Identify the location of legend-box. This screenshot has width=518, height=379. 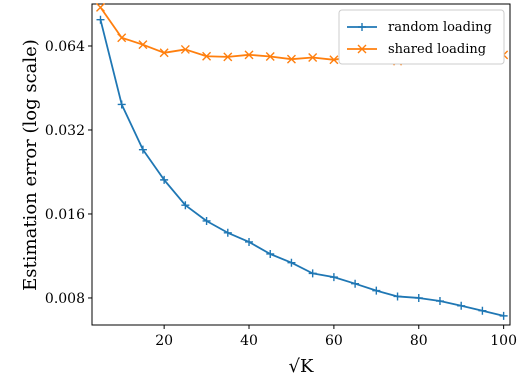
(421, 37).